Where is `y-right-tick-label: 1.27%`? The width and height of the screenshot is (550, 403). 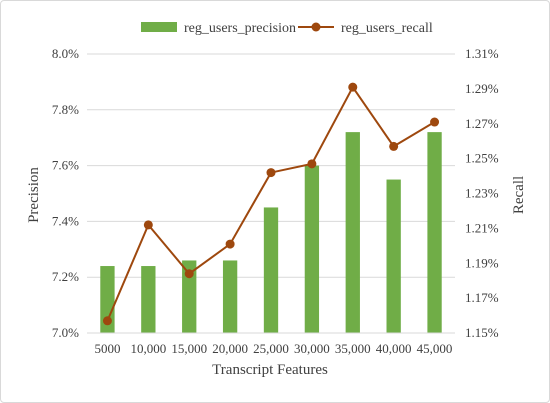 y-right-tick-label: 1.27% is located at coordinates (482, 123).